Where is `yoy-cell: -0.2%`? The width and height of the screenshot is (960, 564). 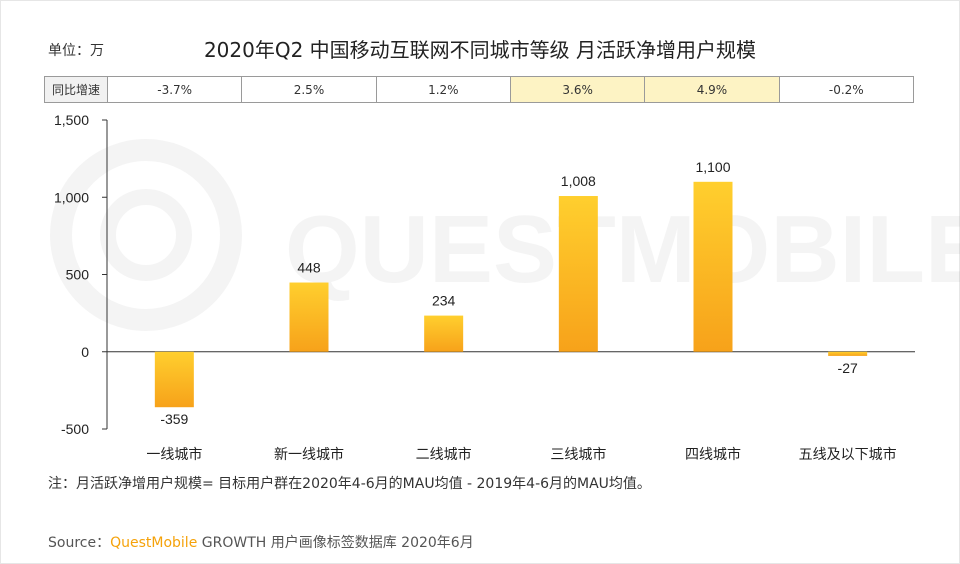 yoy-cell: -0.2% is located at coordinates (846, 89).